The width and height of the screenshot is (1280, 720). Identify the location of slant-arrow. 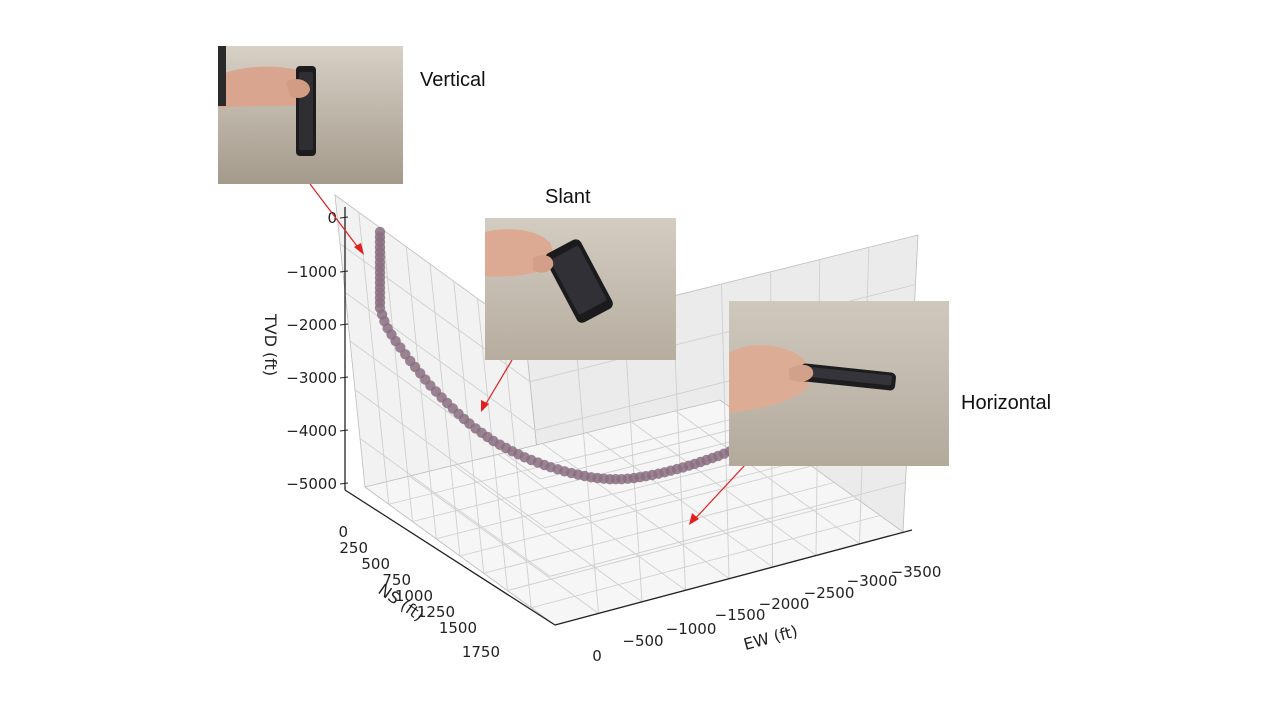
(497, 385).